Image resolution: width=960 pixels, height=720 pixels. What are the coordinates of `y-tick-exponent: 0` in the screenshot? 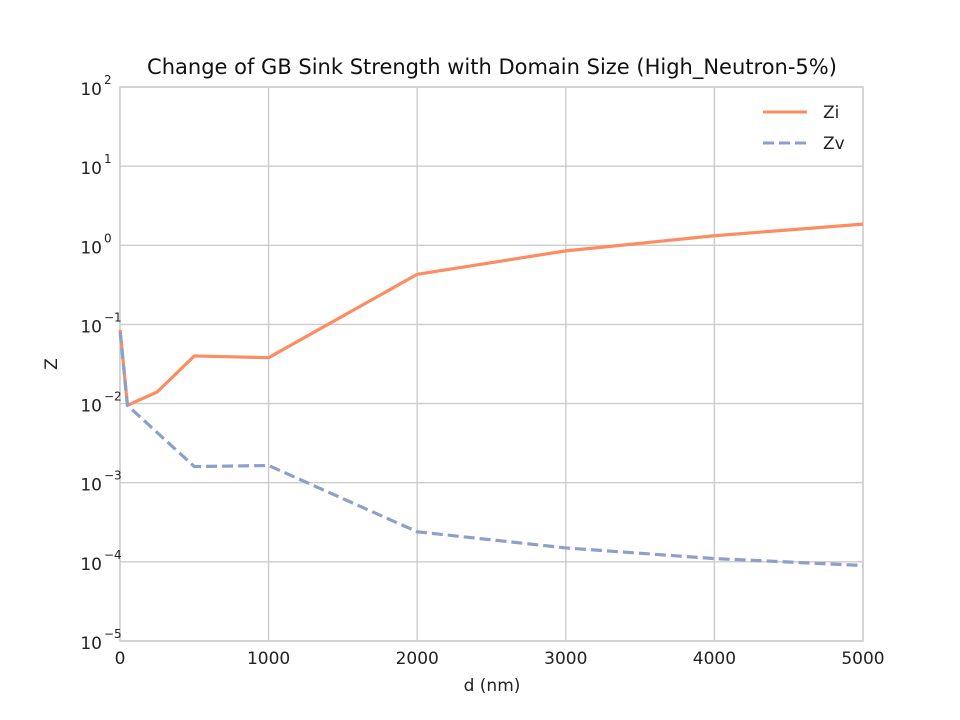 It's located at (108, 238).